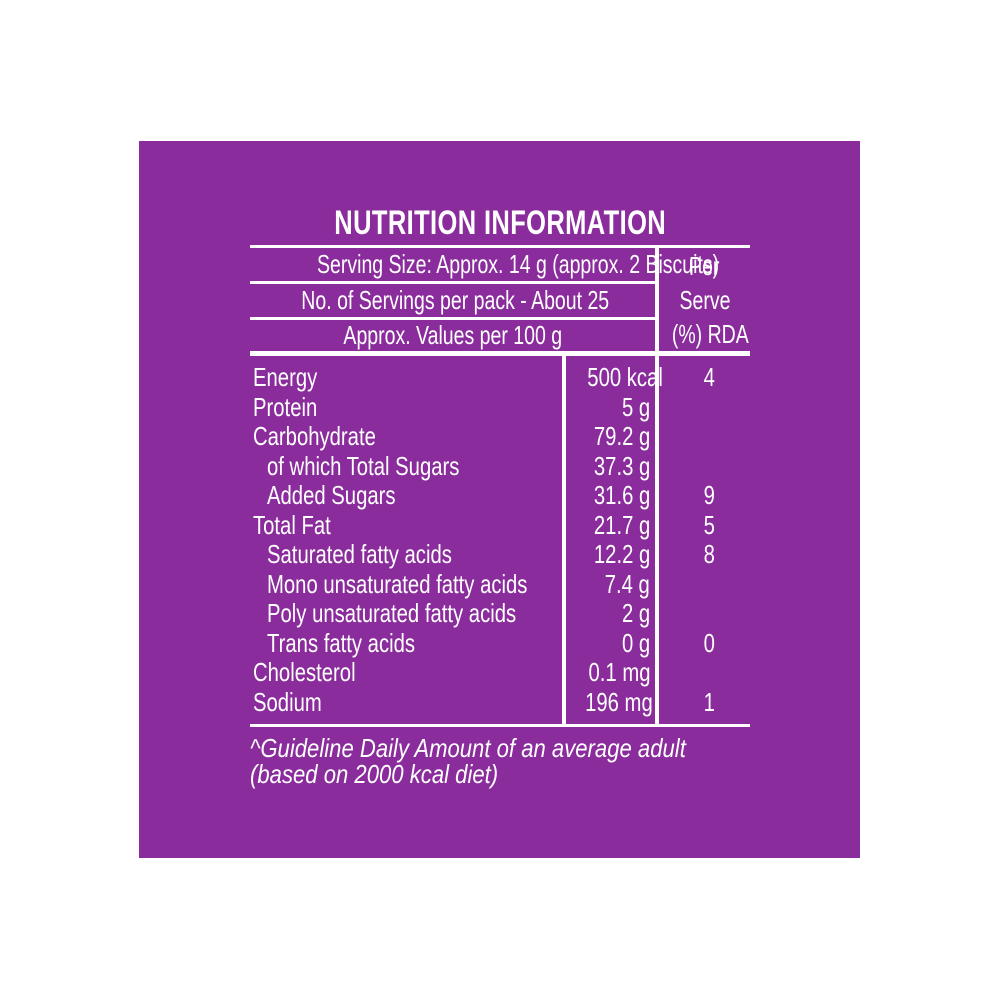 This screenshot has height=1000, width=1000. What do you see at coordinates (331, 495) in the screenshot?
I see `nutrient-name: Added Sugars` at bounding box center [331, 495].